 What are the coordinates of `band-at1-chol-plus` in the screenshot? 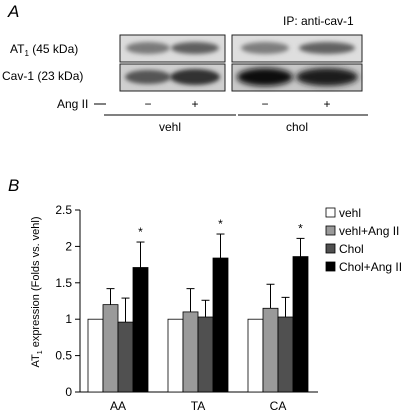 It's located at (327, 48).